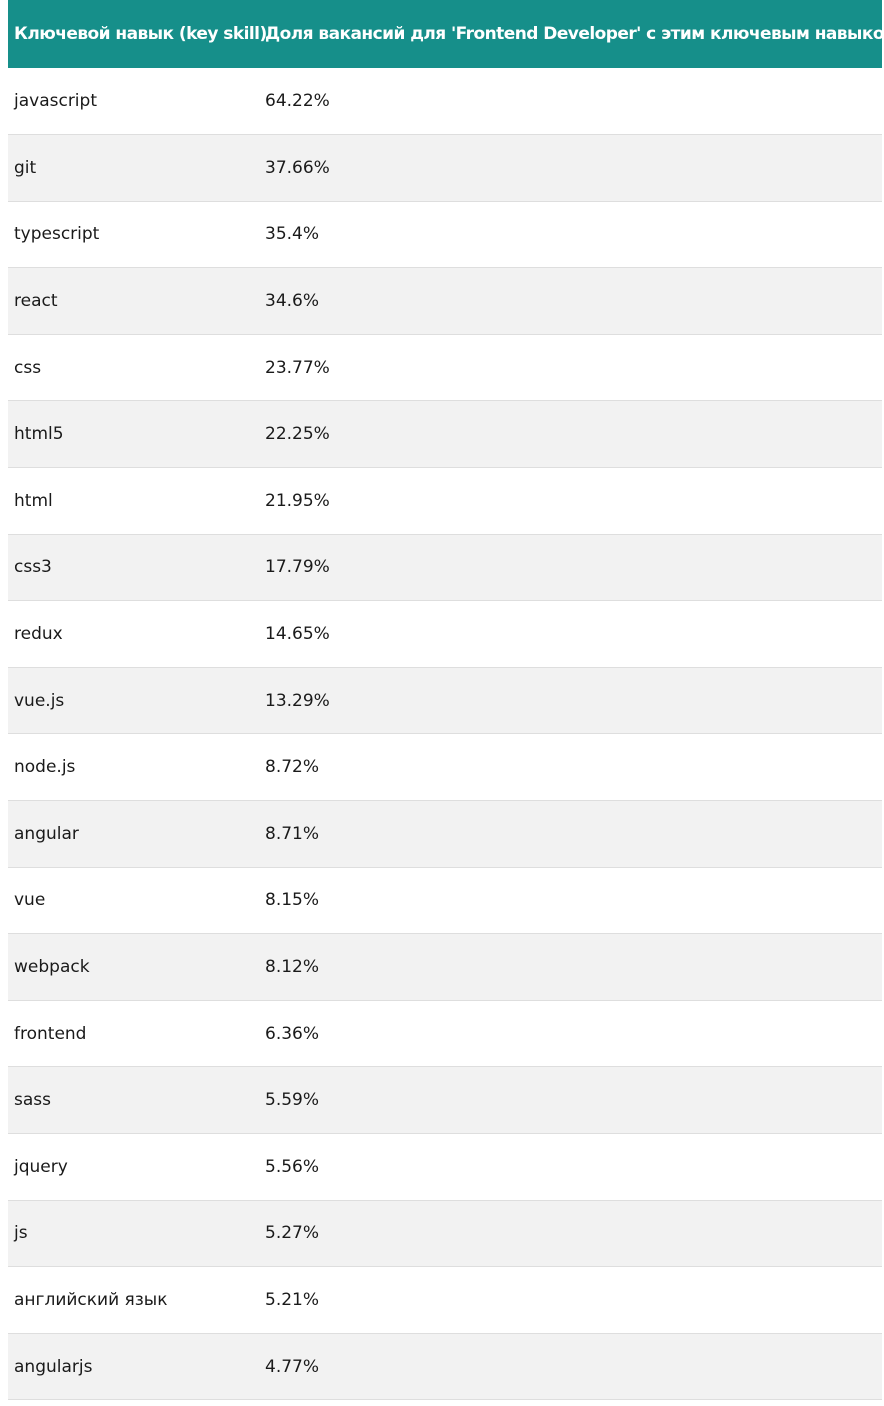 This screenshot has width=884, height=1406. Describe the element at coordinates (445, 1167) in the screenshot. I see `table-row: jquery 5.56%` at that location.